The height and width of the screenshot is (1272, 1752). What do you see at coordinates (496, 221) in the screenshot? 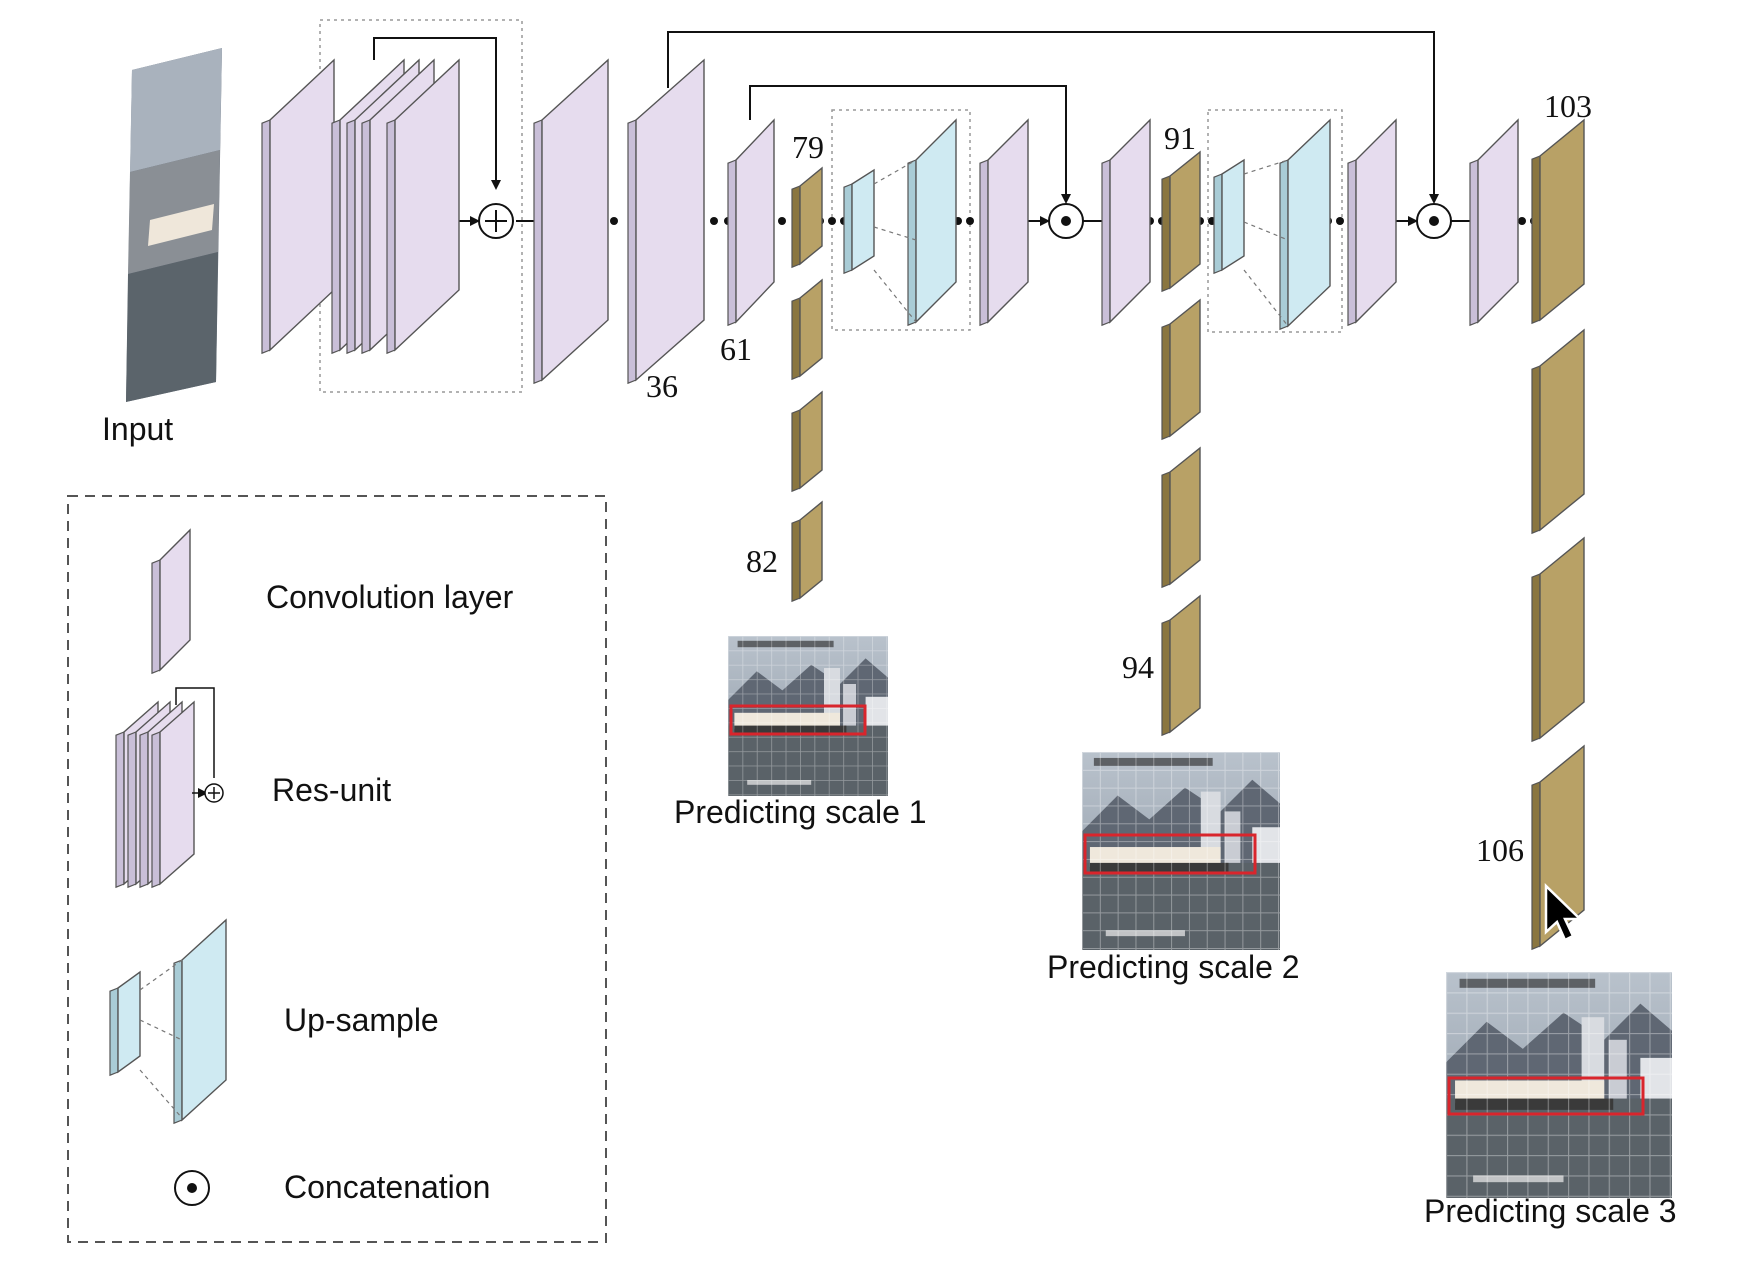
I see `plus-circle-icon` at bounding box center [496, 221].